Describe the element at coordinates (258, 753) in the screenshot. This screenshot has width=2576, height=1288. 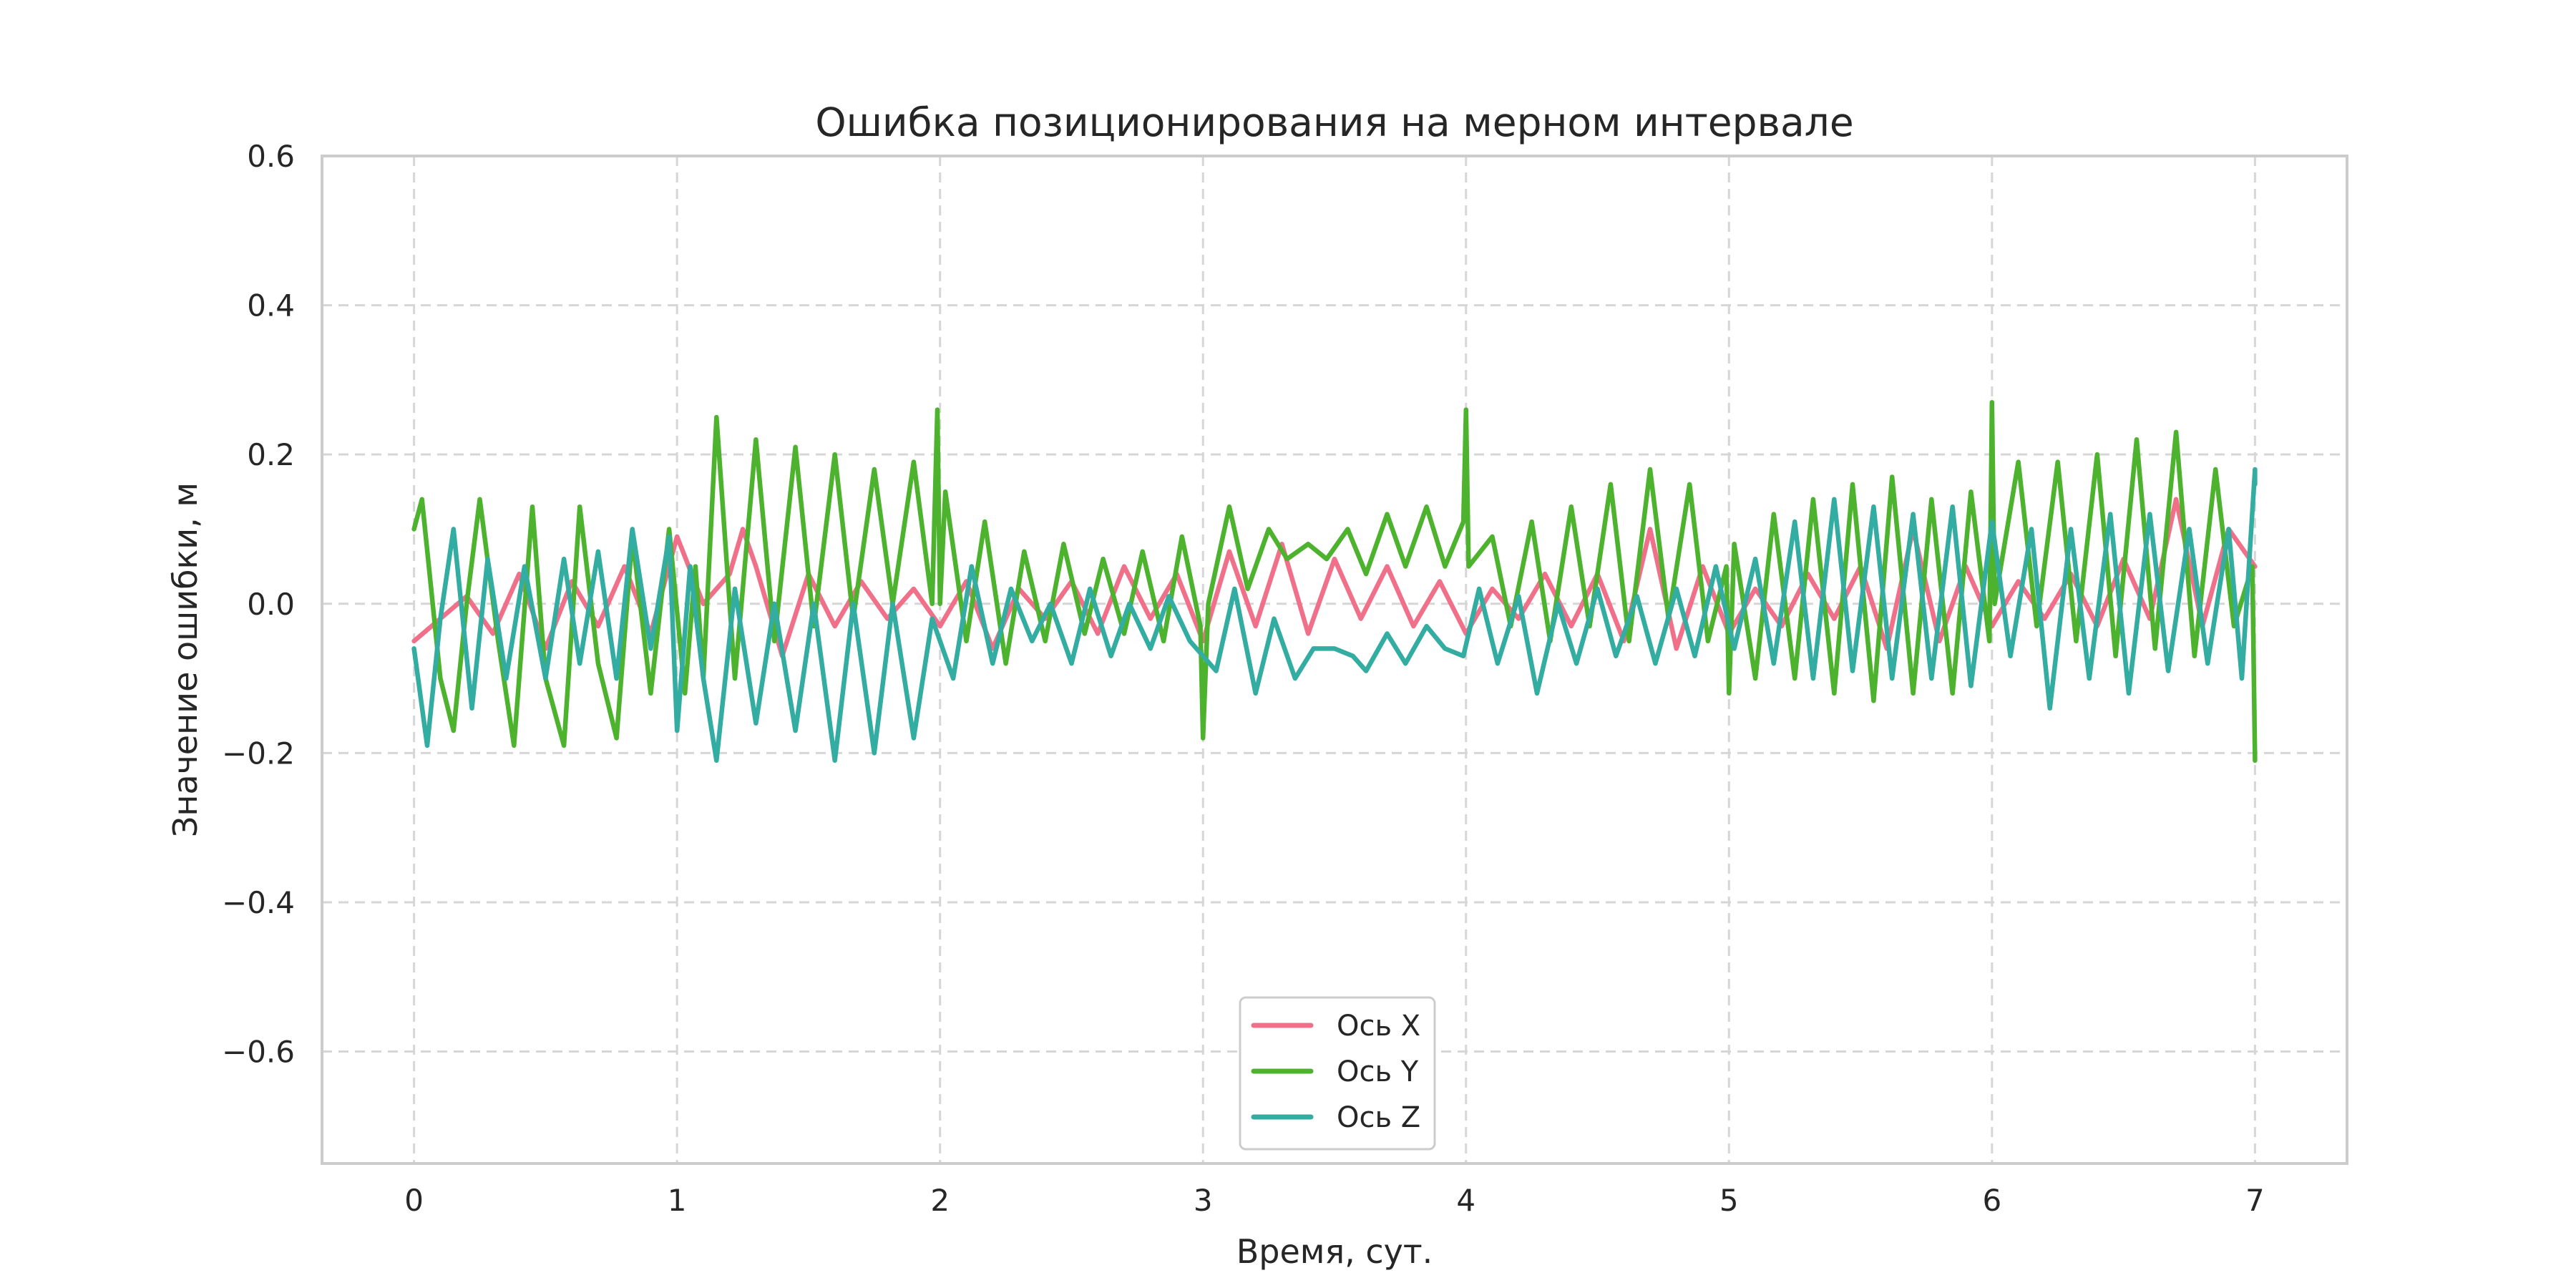
I see `y-tick-label: −0.2` at that location.